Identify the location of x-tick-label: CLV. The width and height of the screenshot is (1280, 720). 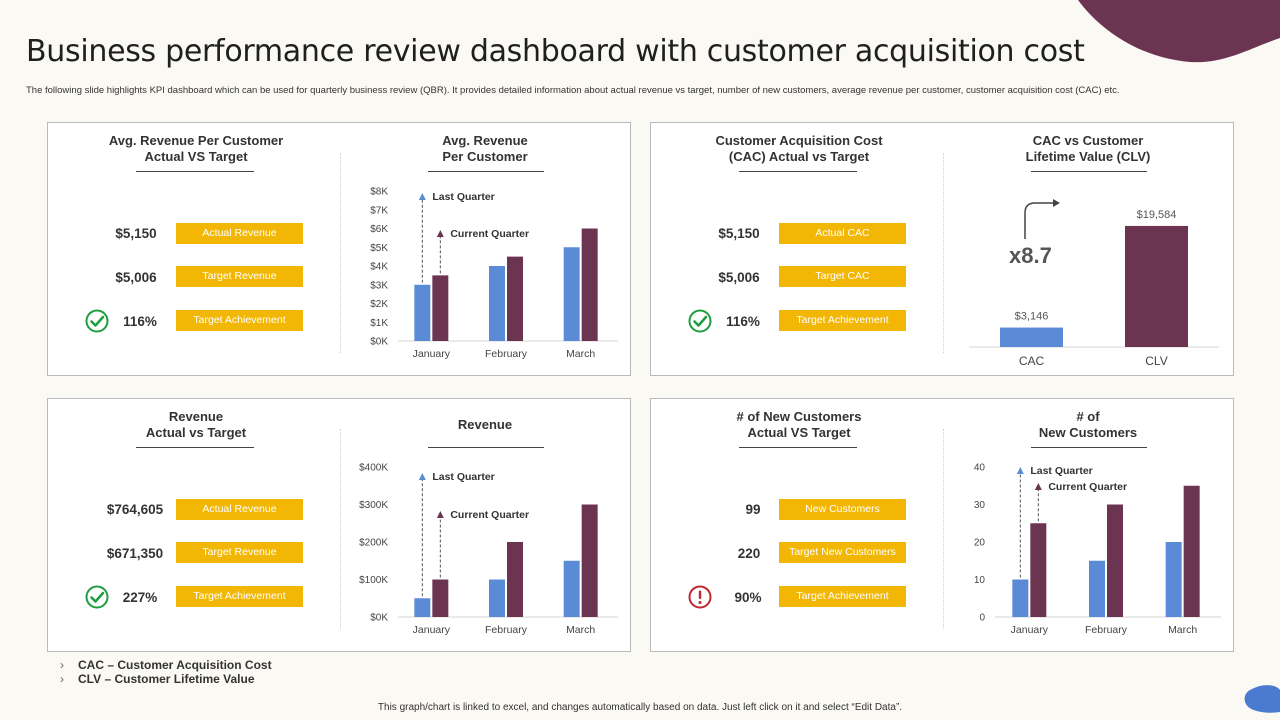
(1156, 361).